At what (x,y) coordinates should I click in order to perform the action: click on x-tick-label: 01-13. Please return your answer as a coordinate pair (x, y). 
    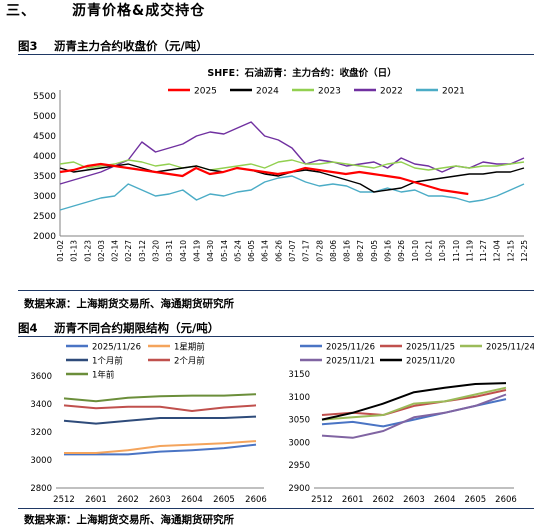
    Looking at the image, I should click on (74, 251).